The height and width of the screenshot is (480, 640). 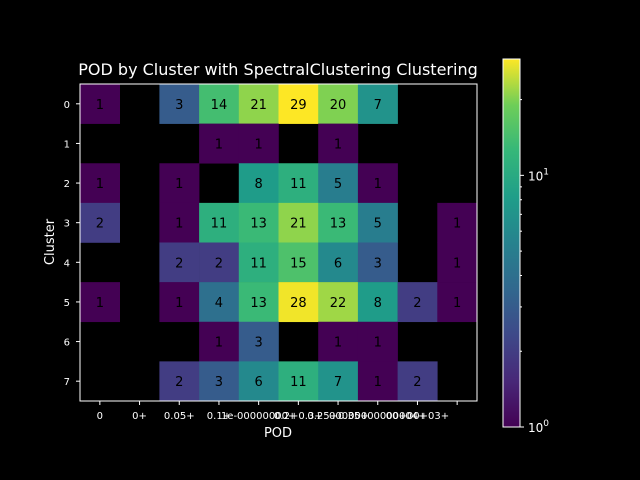 I want to click on y-ticks: 0 1 2 3 4 5 6 7, so click(x=72, y=244).